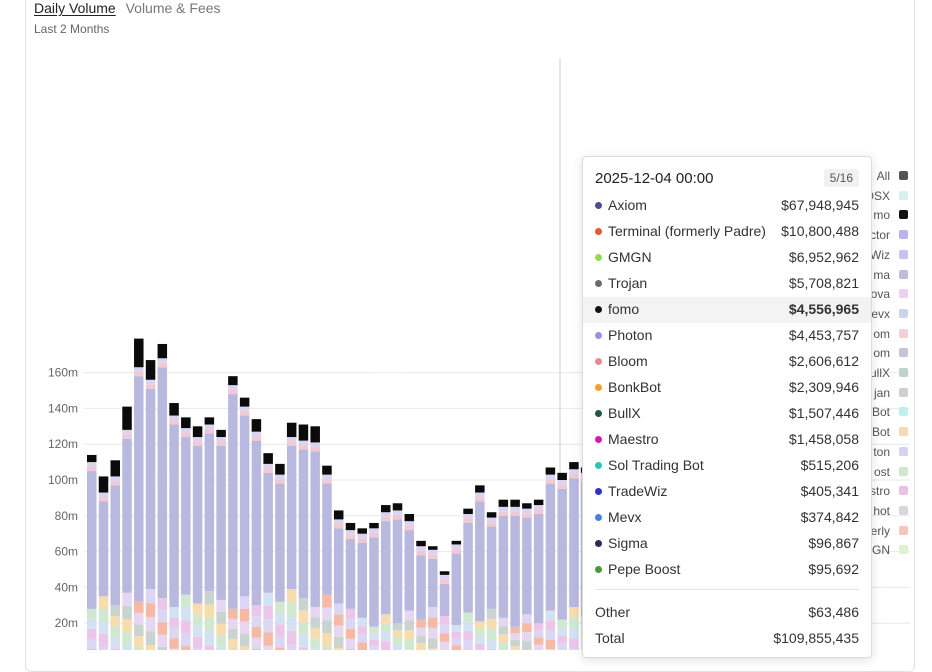 This screenshot has width=932, height=672. I want to click on tooltip-series-value: $10,800,488, so click(820, 231).